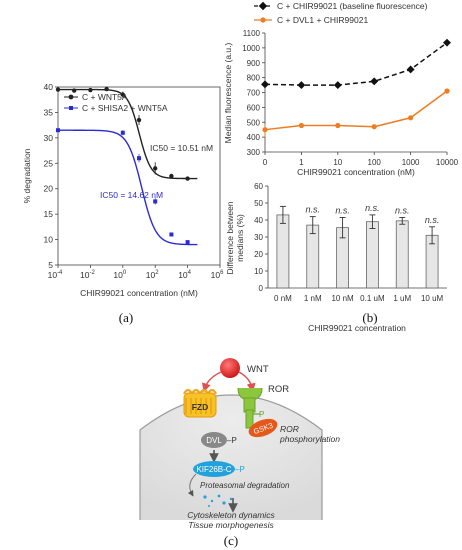 The width and height of the screenshot is (462, 550). I want to click on ror-label: ROR, so click(278, 389).